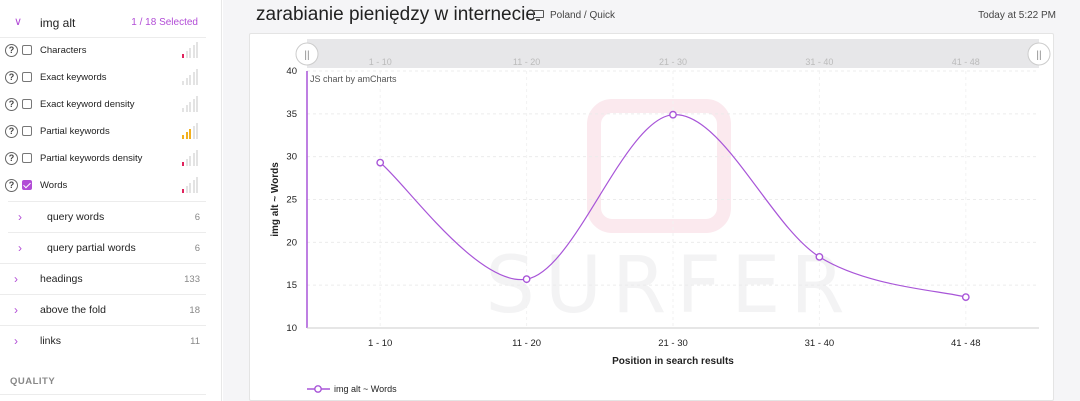 The width and height of the screenshot is (1080, 401). What do you see at coordinates (58, 23) in the screenshot?
I see `group-title: img alt` at bounding box center [58, 23].